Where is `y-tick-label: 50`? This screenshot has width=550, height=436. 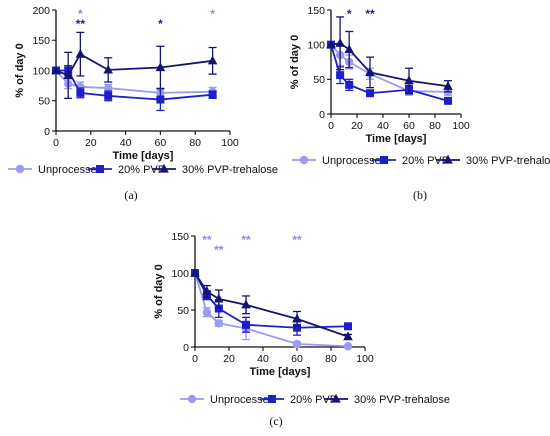 y-tick-label: 50 is located at coordinates (183, 311).